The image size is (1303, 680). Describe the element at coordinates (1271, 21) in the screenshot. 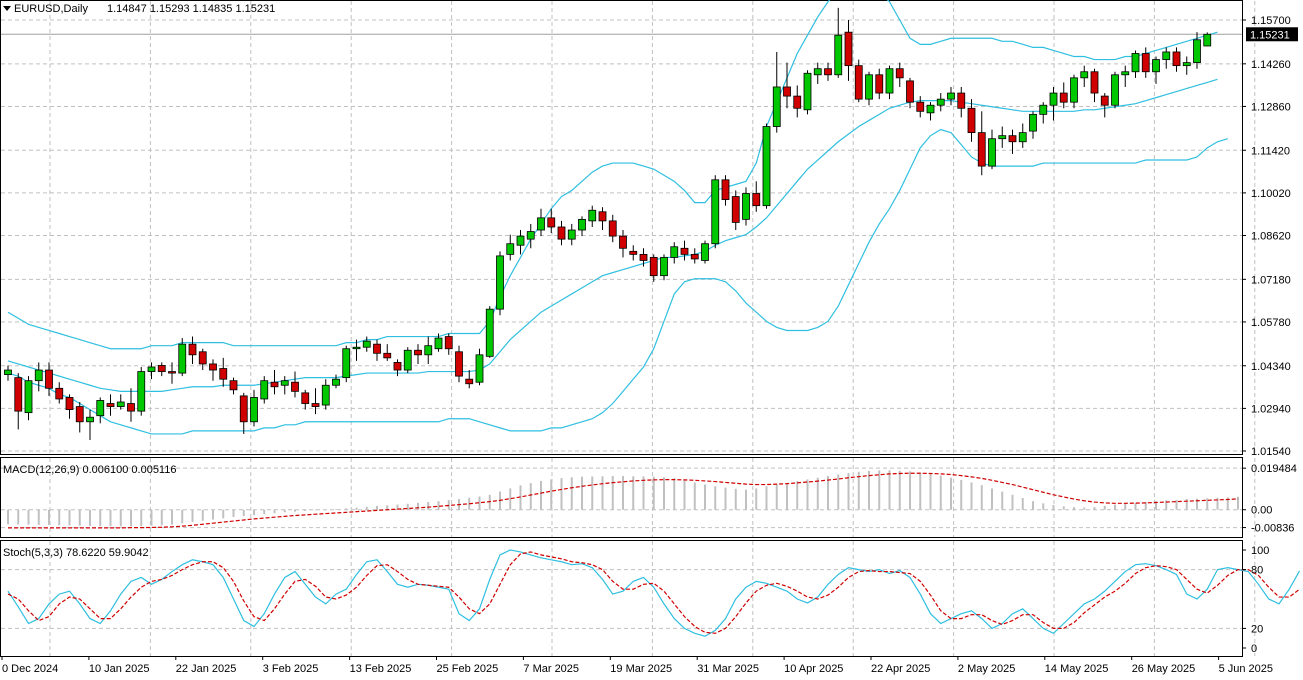

I see `y-tick-label: 1.15700` at that location.